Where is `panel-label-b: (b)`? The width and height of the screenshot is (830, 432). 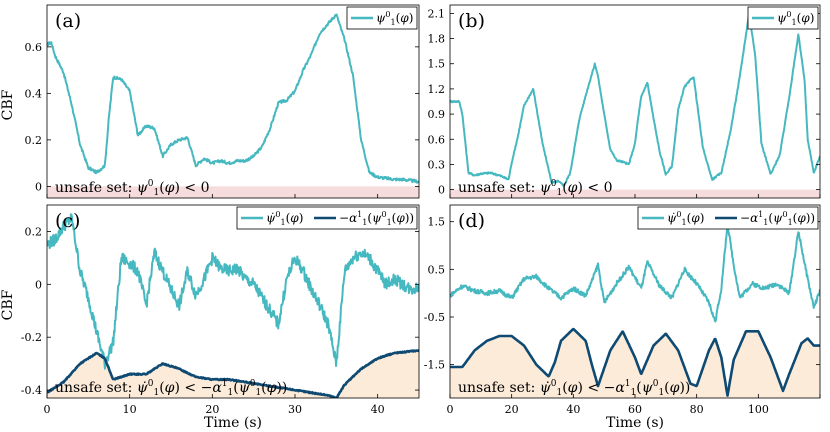
panel-label-b: (b) is located at coordinates (471, 21).